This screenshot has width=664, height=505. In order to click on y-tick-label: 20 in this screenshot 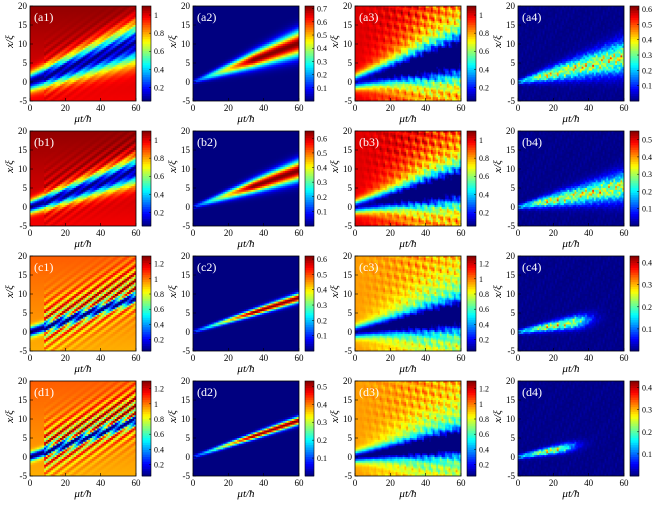, I will do `click(23, 6)`.